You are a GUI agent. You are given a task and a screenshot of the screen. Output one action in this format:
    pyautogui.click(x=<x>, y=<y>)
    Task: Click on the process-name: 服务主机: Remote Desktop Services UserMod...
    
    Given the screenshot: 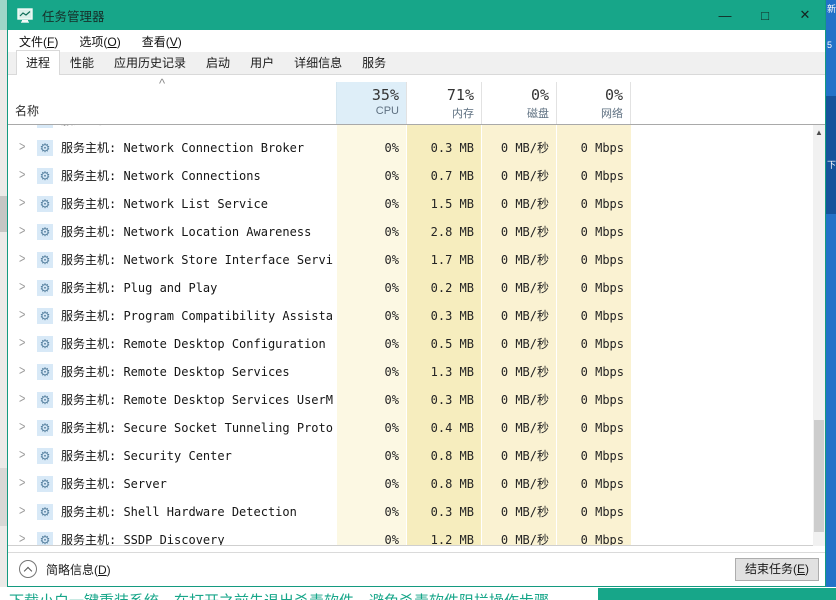 What is the action you would take?
    pyautogui.click(x=197, y=400)
    